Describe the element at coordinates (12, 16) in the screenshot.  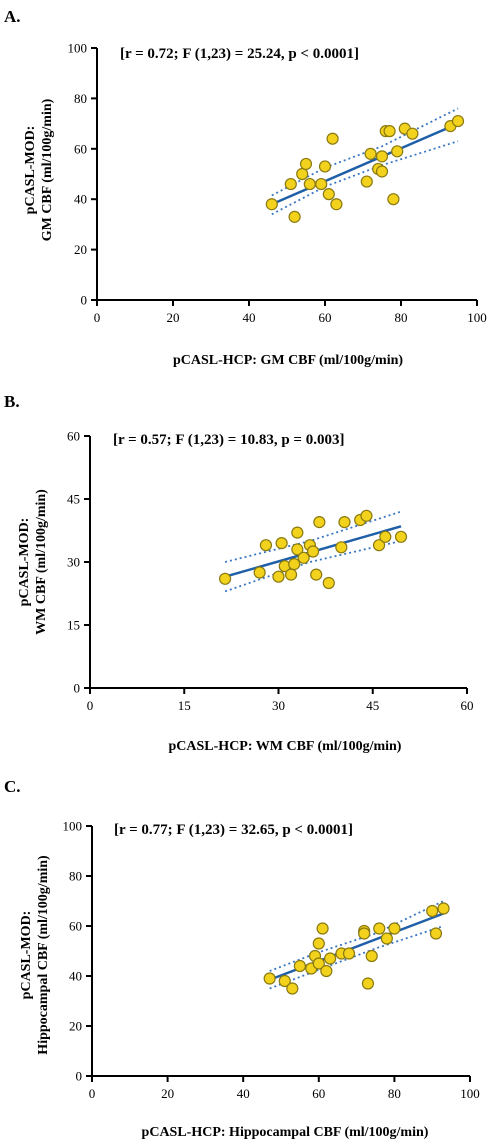
I see `panel-a-letter: A.` at that location.